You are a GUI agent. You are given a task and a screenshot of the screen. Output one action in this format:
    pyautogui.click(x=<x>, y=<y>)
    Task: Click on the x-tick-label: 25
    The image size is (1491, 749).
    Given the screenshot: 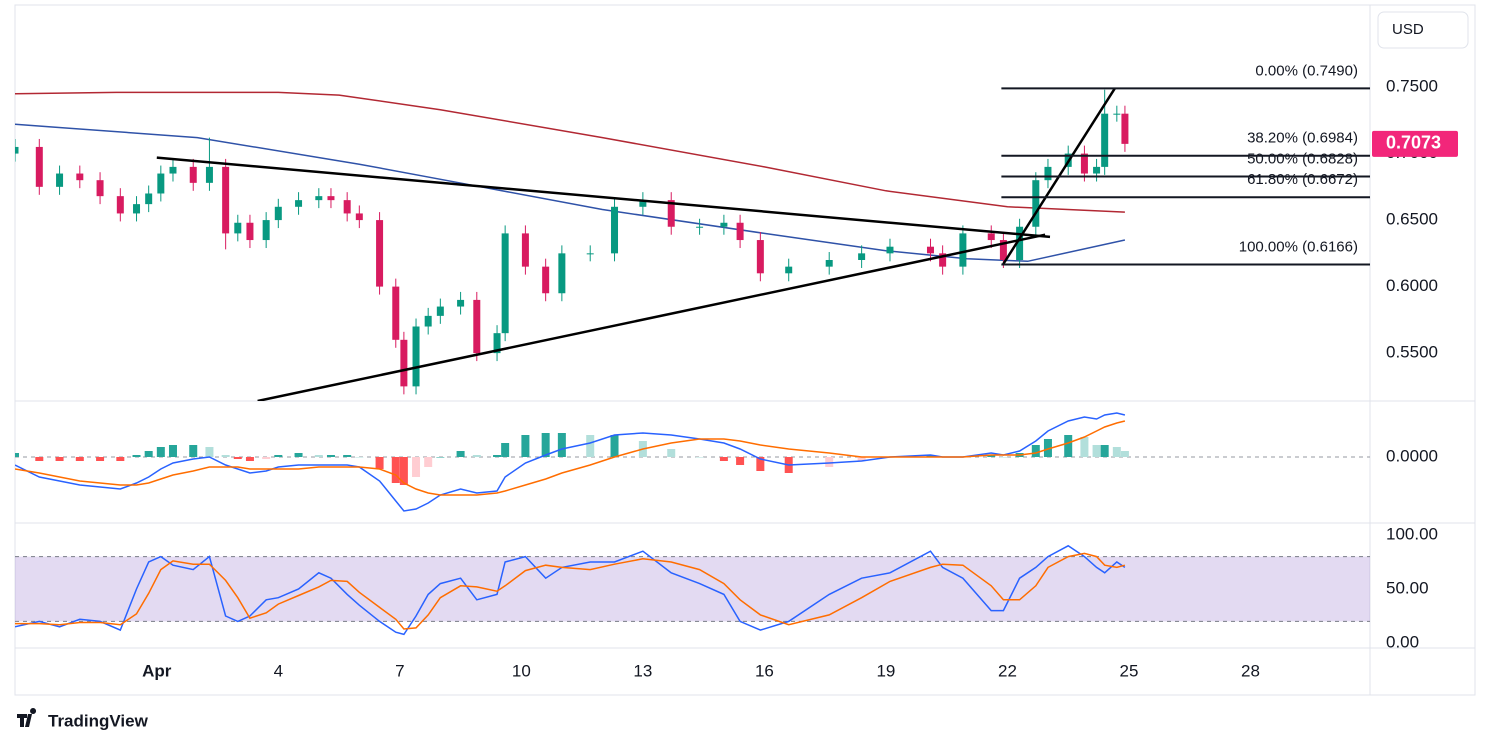 What is the action you would take?
    pyautogui.click(x=1129, y=670)
    